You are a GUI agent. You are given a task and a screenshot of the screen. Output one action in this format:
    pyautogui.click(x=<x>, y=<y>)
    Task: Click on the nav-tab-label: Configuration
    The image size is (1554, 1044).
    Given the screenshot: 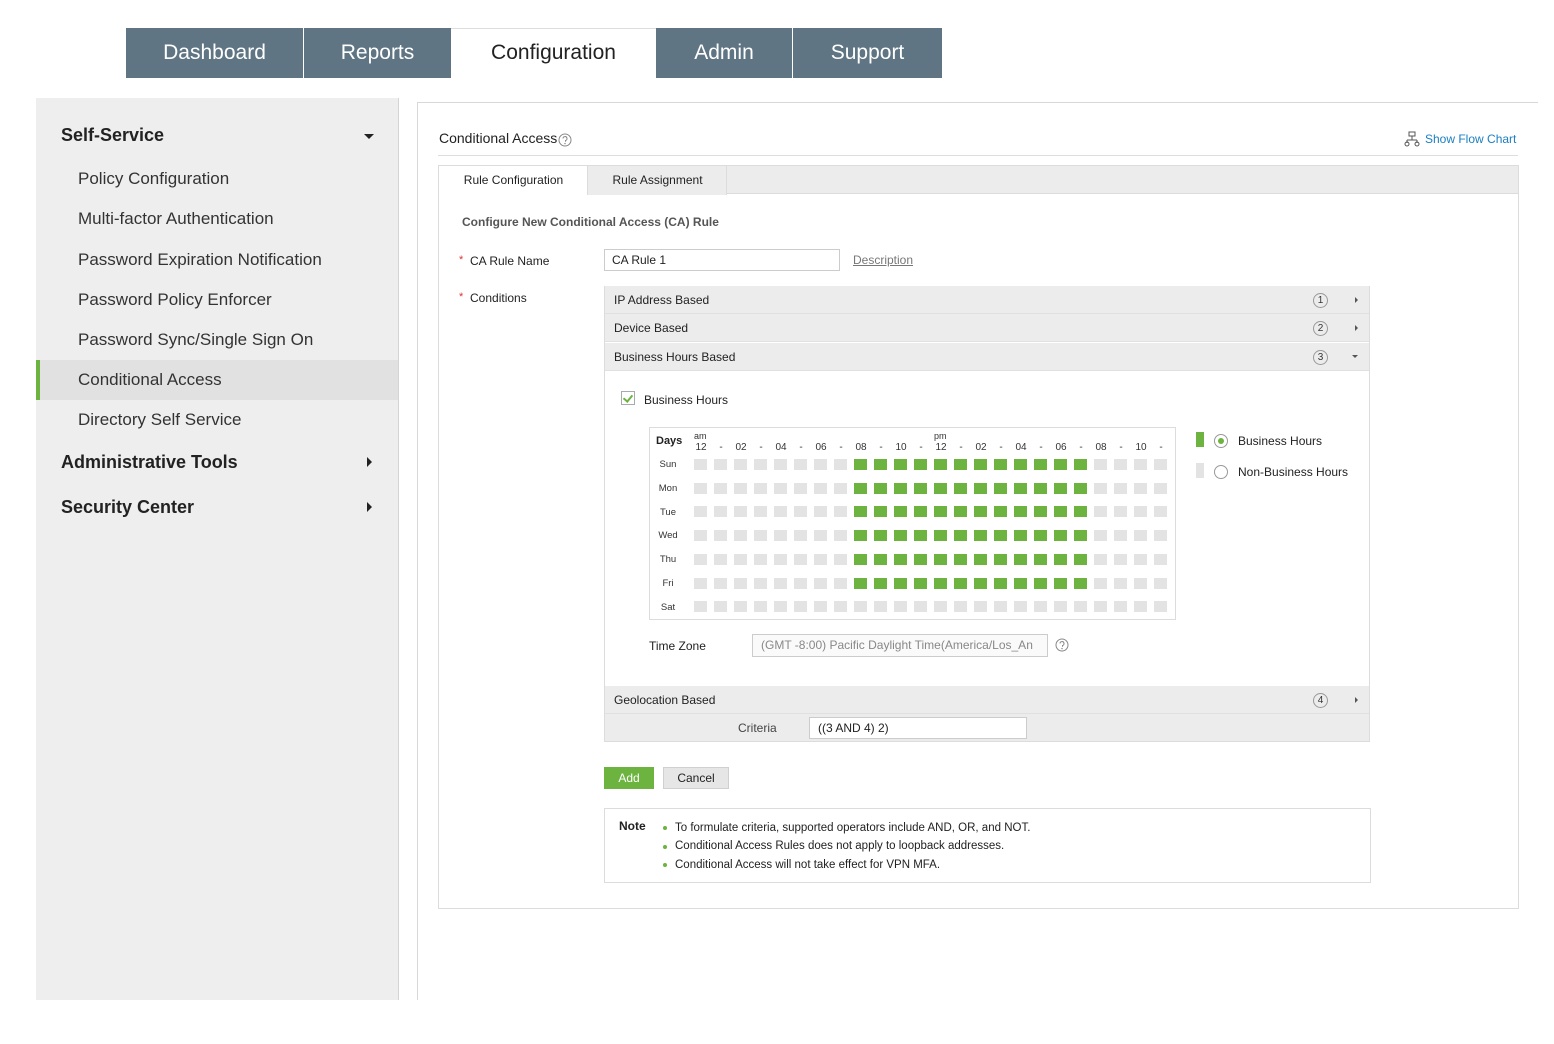 What is the action you would take?
    pyautogui.click(x=553, y=53)
    